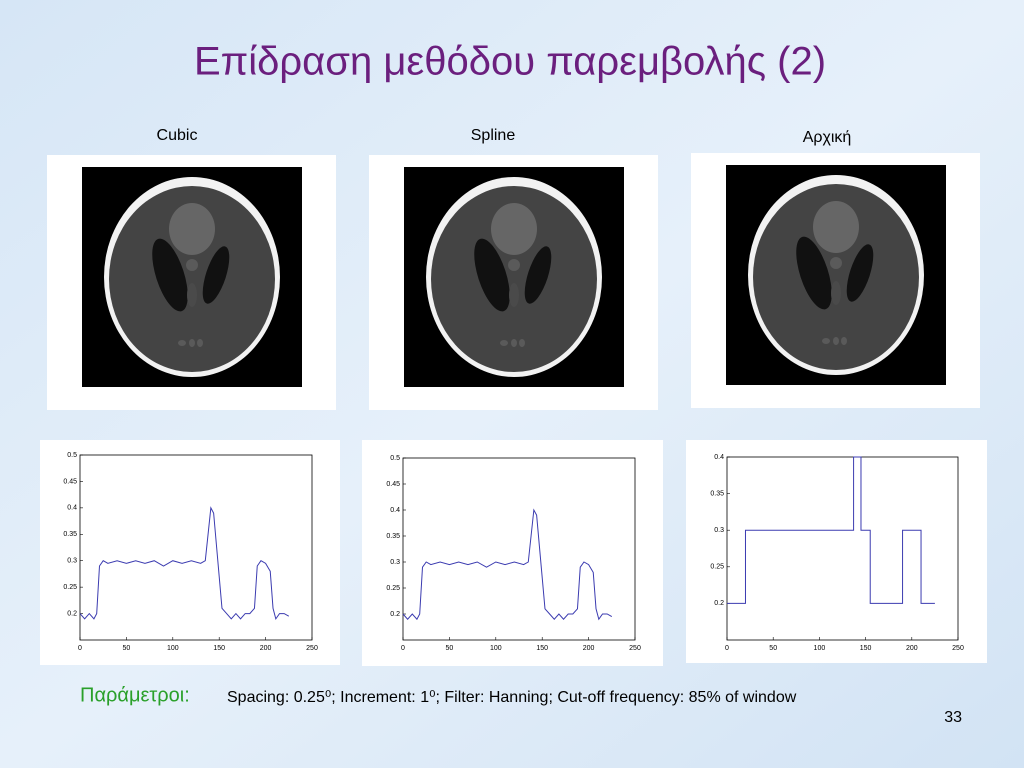 Image resolution: width=1024 pixels, height=773 pixels. What do you see at coordinates (953, 717) in the screenshot?
I see `page-number: 33` at bounding box center [953, 717].